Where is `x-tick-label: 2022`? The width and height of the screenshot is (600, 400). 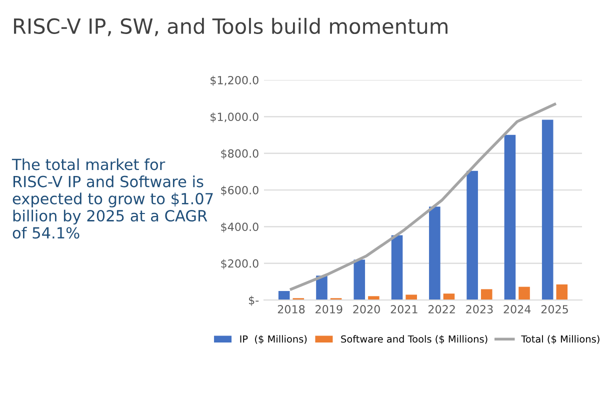 x-tick-label: 2022 is located at coordinates (441, 309).